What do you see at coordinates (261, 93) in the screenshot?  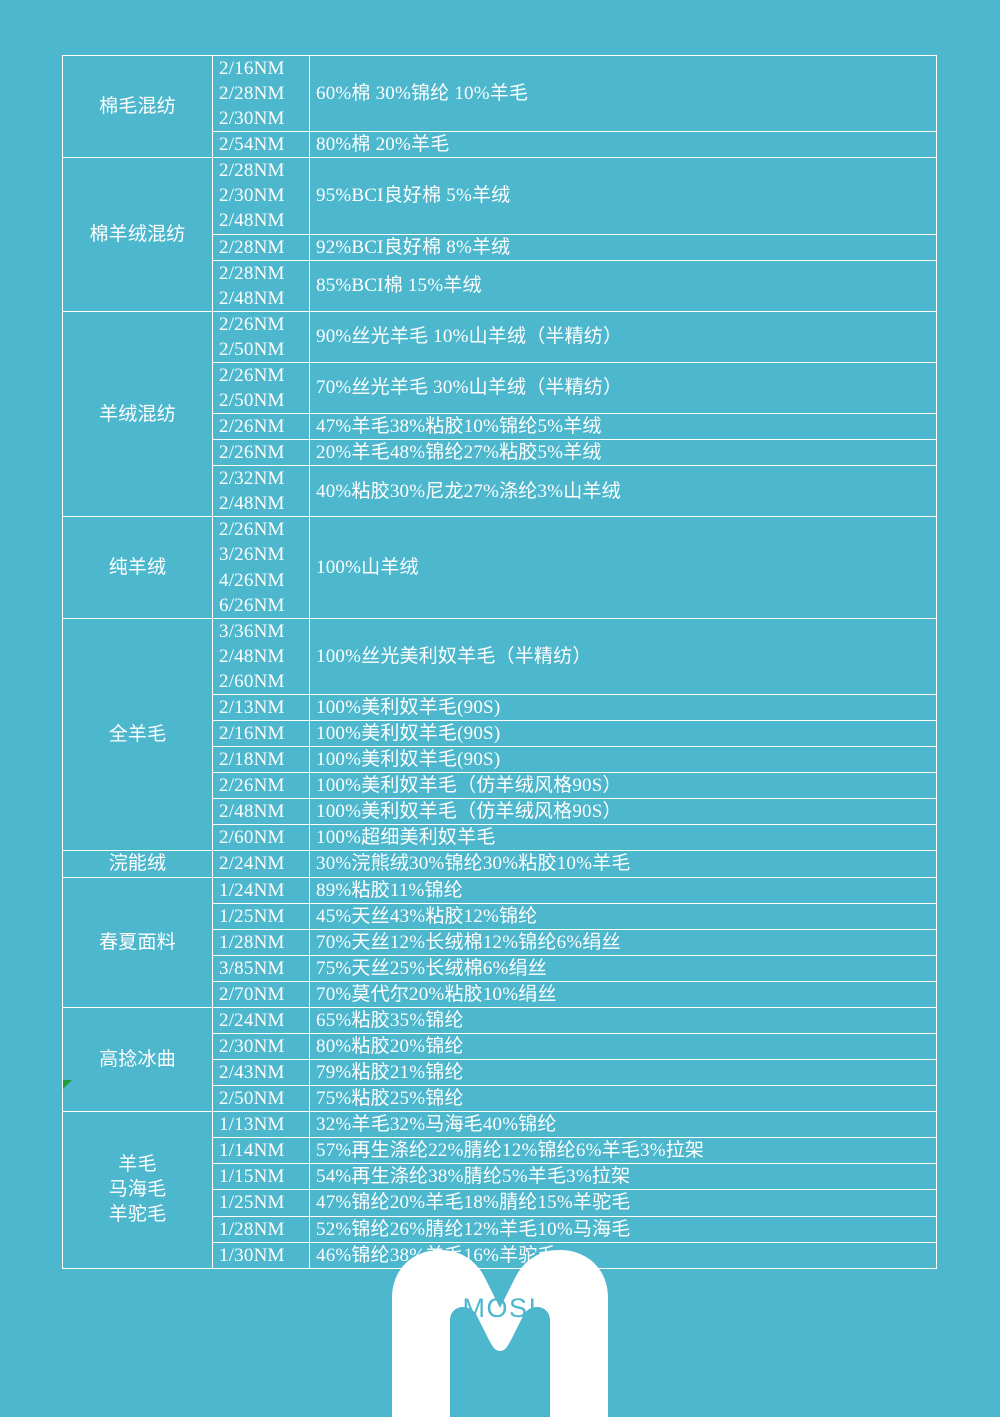 I see `yarn-count-cell: 2/16NM 2/28NM 2/30NM` at bounding box center [261, 93].